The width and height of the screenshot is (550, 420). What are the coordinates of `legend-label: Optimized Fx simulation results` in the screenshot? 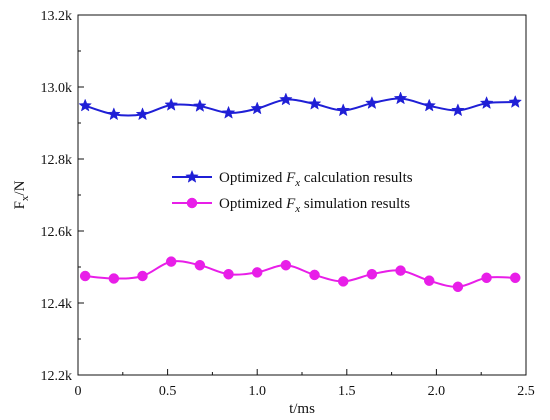 It's located at (314, 205).